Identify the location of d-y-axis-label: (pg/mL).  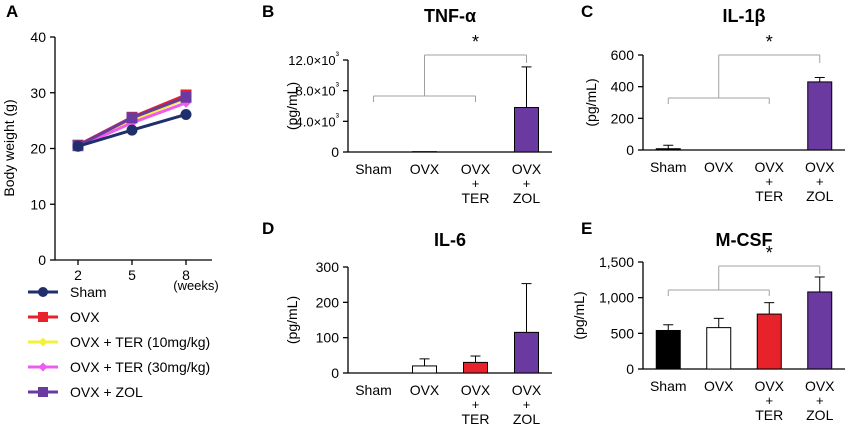
(292, 320).